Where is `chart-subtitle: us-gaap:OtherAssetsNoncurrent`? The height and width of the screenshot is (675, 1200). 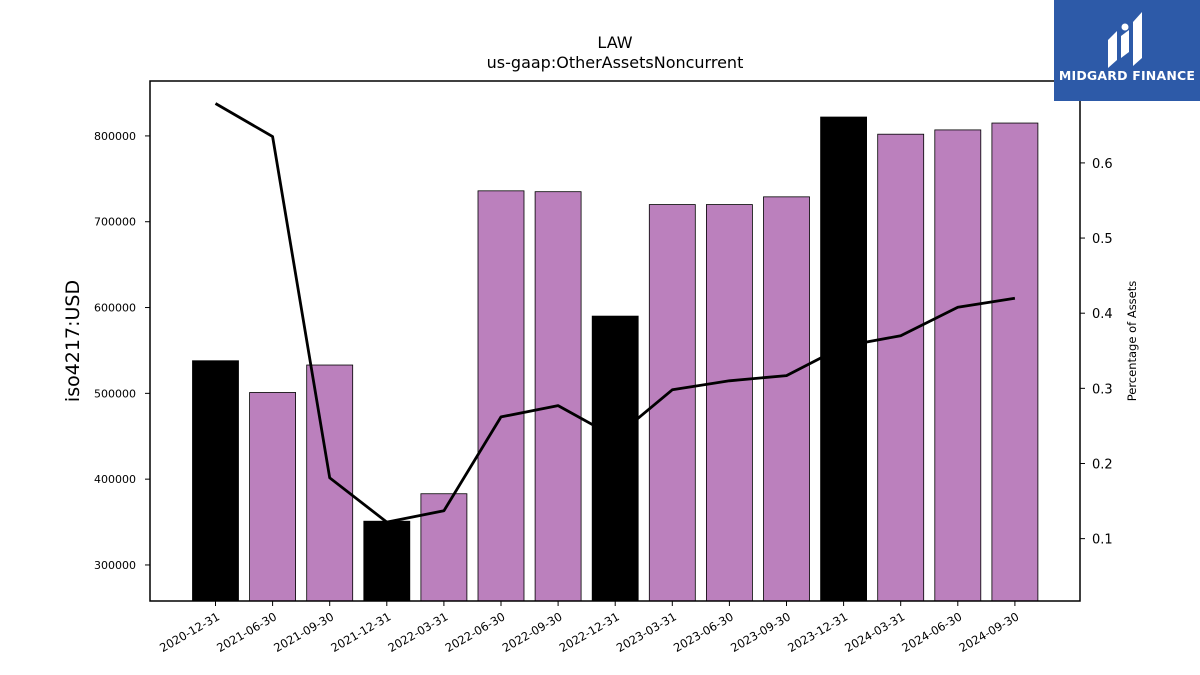
chart-subtitle: us-gaap:OtherAssetsNoncurrent is located at coordinates (615, 62).